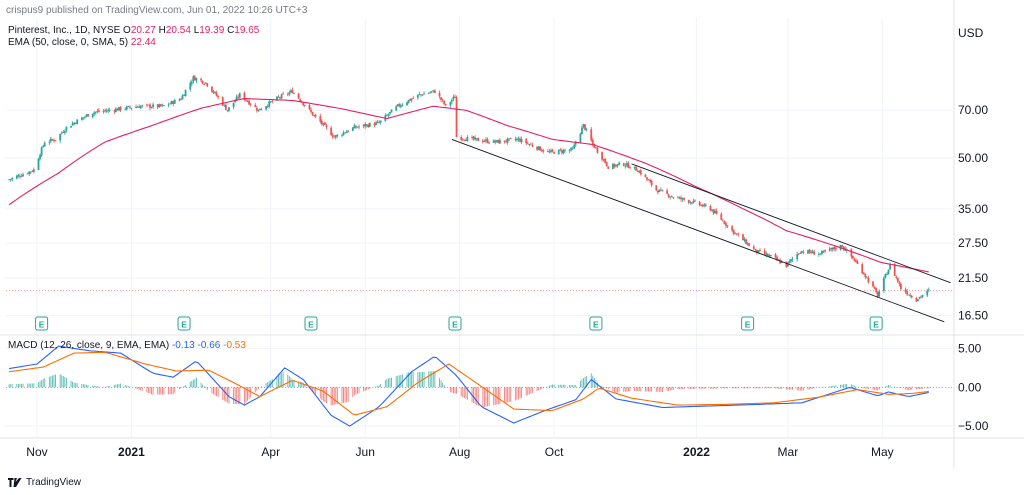 The height and width of the screenshot is (495, 1024). I want to click on earnings-marker: E, so click(596, 323).